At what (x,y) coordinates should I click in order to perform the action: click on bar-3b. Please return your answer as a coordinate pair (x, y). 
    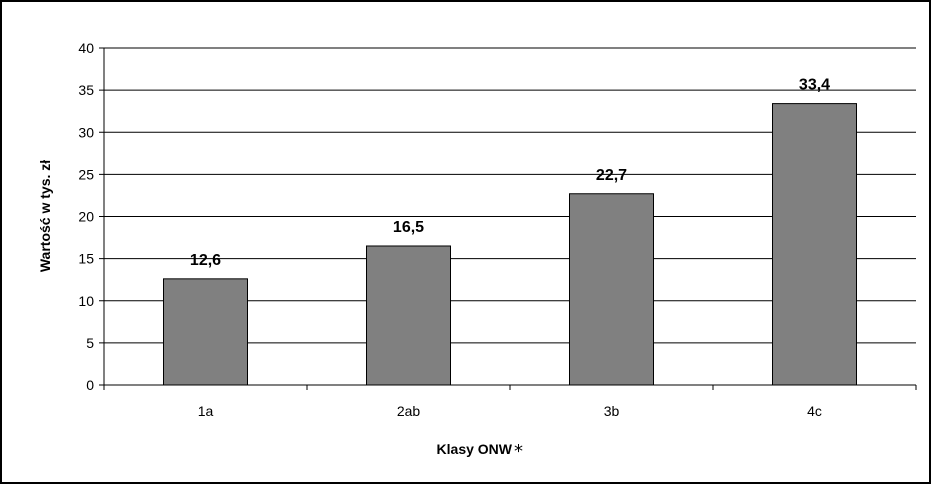
    Looking at the image, I should click on (611, 289).